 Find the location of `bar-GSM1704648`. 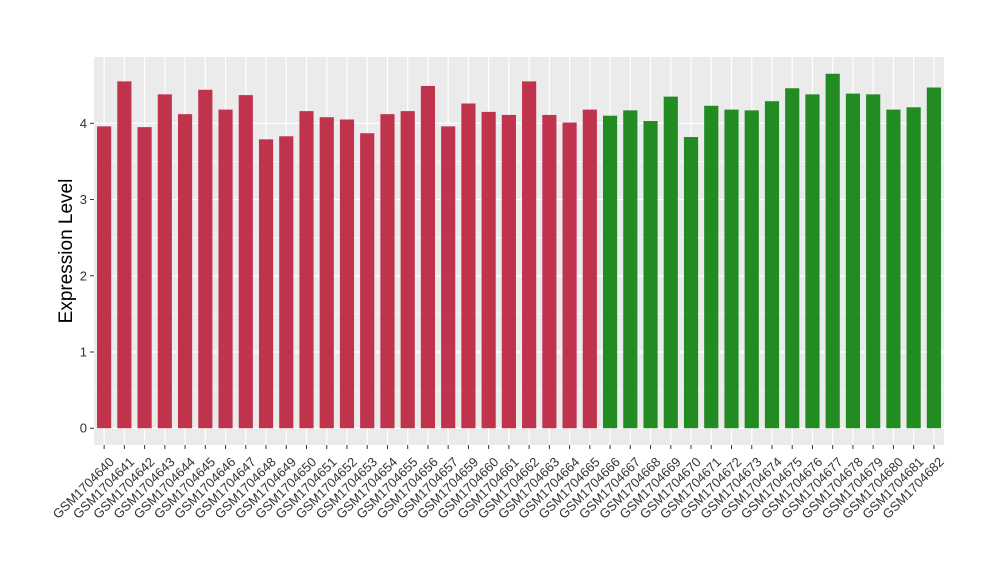

bar-GSM1704648 is located at coordinates (266, 284).